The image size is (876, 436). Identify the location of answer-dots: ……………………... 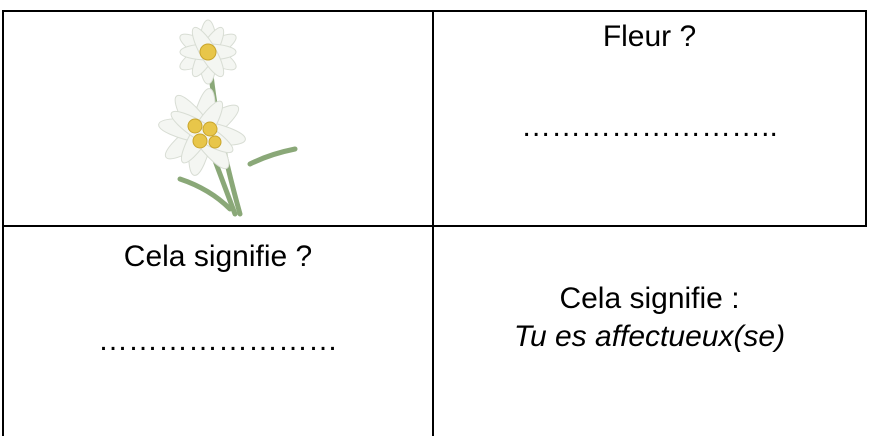
(649, 126).